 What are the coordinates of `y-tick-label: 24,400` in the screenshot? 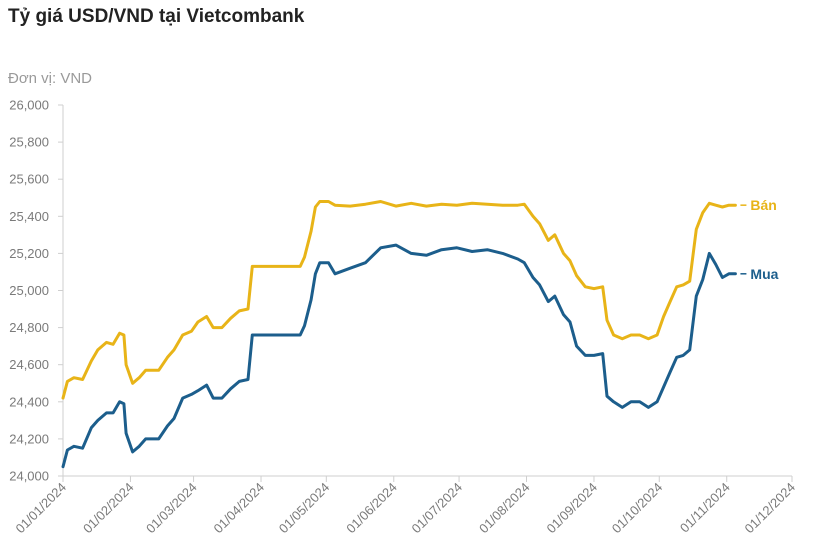 It's located at (29, 401).